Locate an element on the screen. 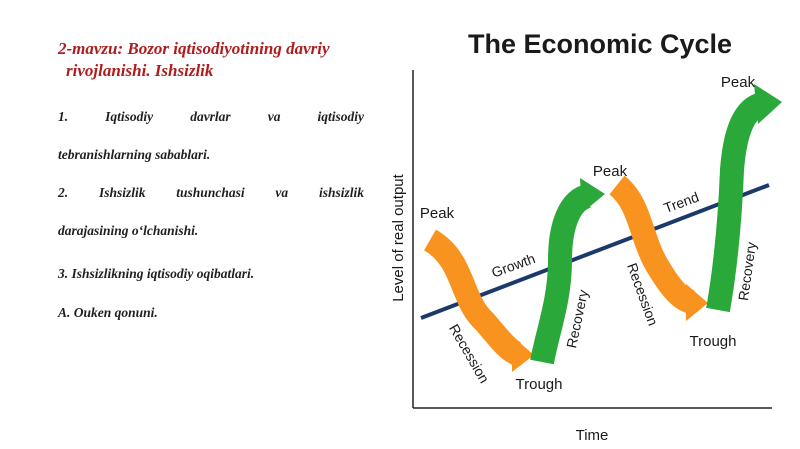 Image resolution: width=800 pixels, height=449 pixels. list-item-1-line1: 1. Iqtisodiy davrlar va iqtisodiy is located at coordinates (211, 116).